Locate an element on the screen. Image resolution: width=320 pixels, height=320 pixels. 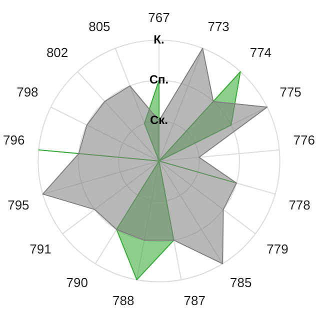
spoke-label: 805 is located at coordinates (99, 26).